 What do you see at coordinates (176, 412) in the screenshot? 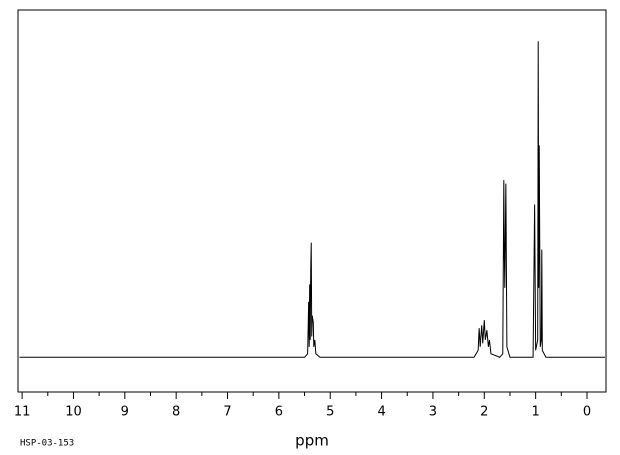
I see `x-tick-label: 8` at bounding box center [176, 412].